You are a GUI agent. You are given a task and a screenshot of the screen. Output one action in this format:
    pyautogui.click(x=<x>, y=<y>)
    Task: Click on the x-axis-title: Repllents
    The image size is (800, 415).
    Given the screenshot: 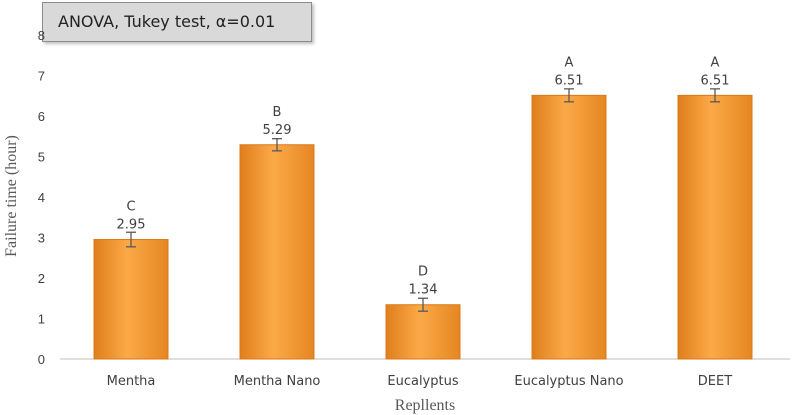 What is the action you would take?
    pyautogui.click(x=425, y=405)
    